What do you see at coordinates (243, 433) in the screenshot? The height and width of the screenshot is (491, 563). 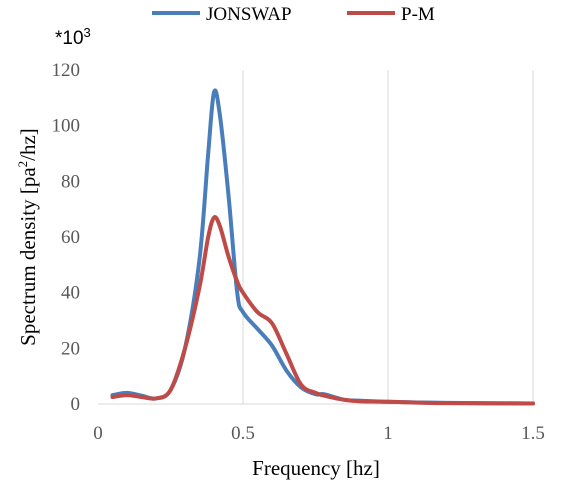 I see `x-tick-label: 0.5` at bounding box center [243, 433].